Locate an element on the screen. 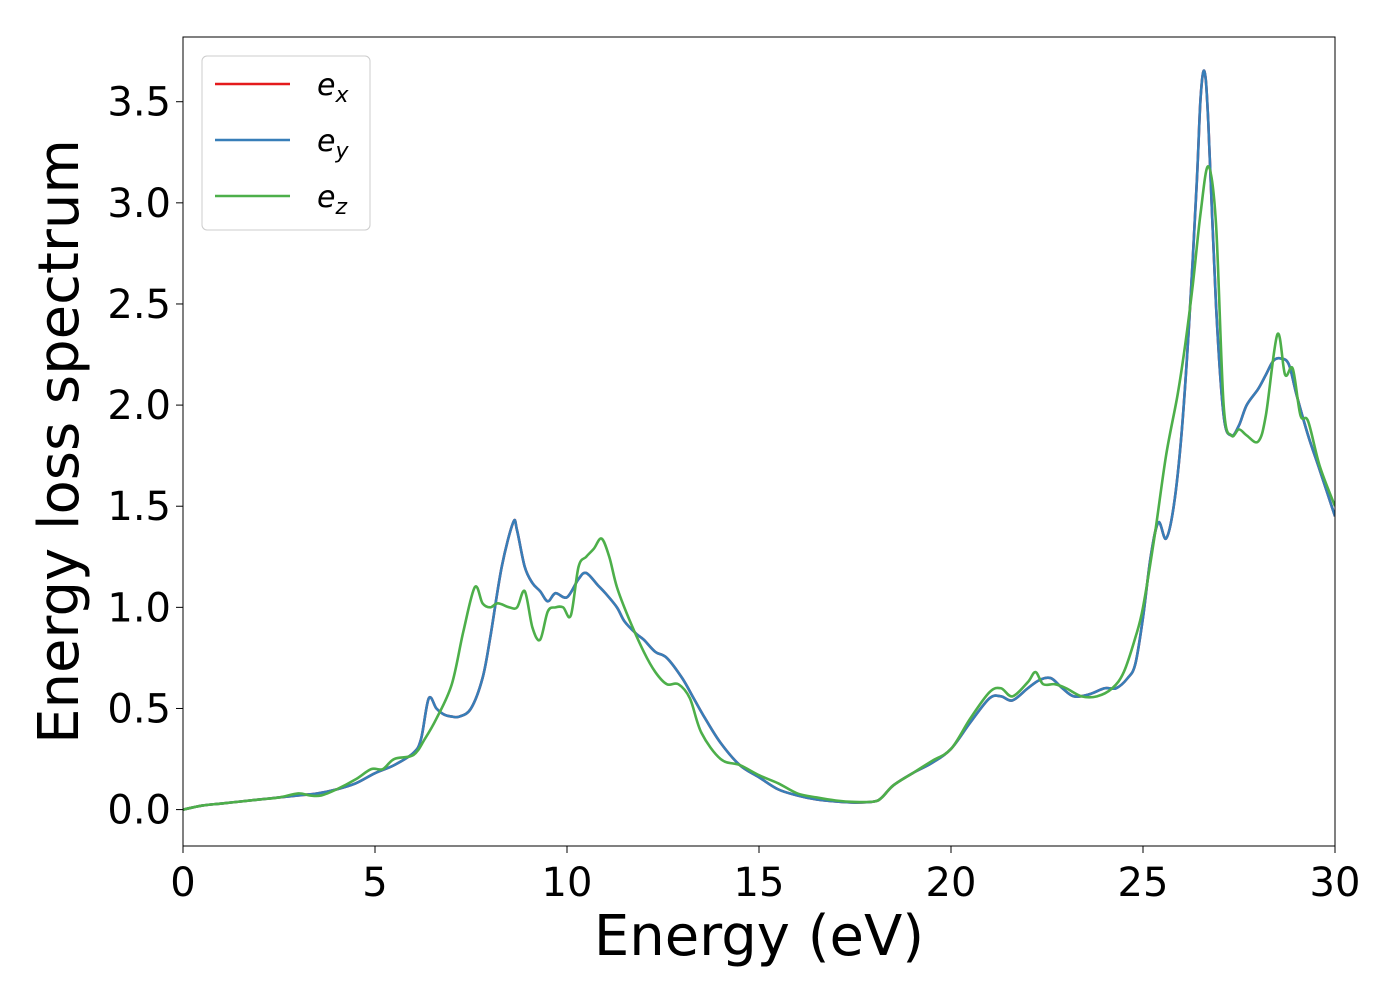 The width and height of the screenshot is (1400, 1000). y-tick-label: 2.5 is located at coordinates (139, 305).